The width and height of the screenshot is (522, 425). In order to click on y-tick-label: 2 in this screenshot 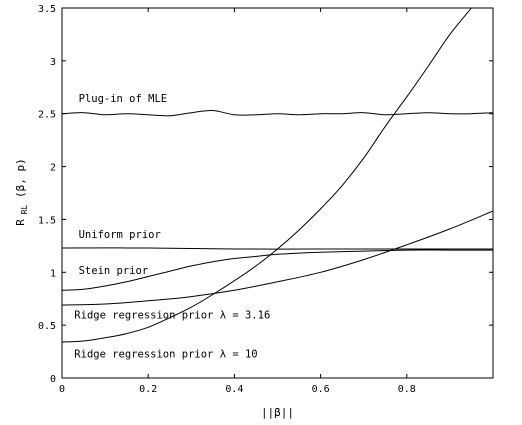, I will do `click(53, 168)`.